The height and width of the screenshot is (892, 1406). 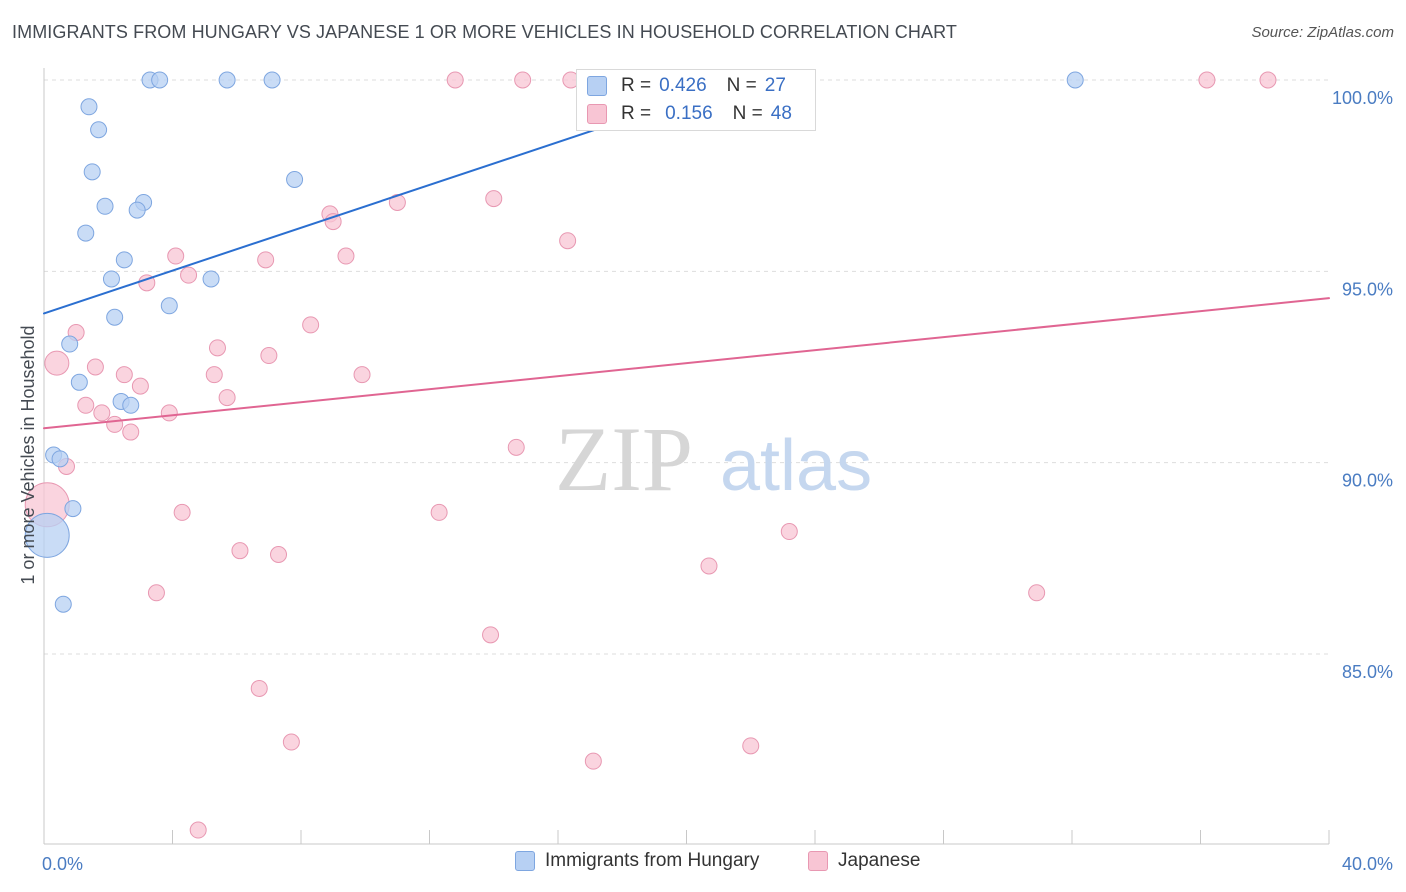 I want to click on x-tick-label-0: 0.0%, so click(x=62, y=864).